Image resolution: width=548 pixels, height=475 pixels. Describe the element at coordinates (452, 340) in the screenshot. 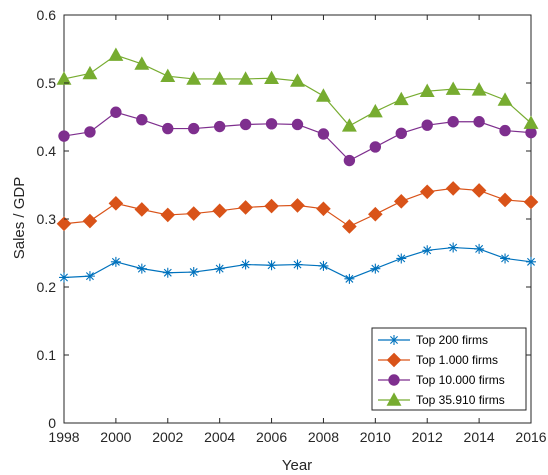

I see `legend-label-top-200-firms: Top 200 firms` at that location.